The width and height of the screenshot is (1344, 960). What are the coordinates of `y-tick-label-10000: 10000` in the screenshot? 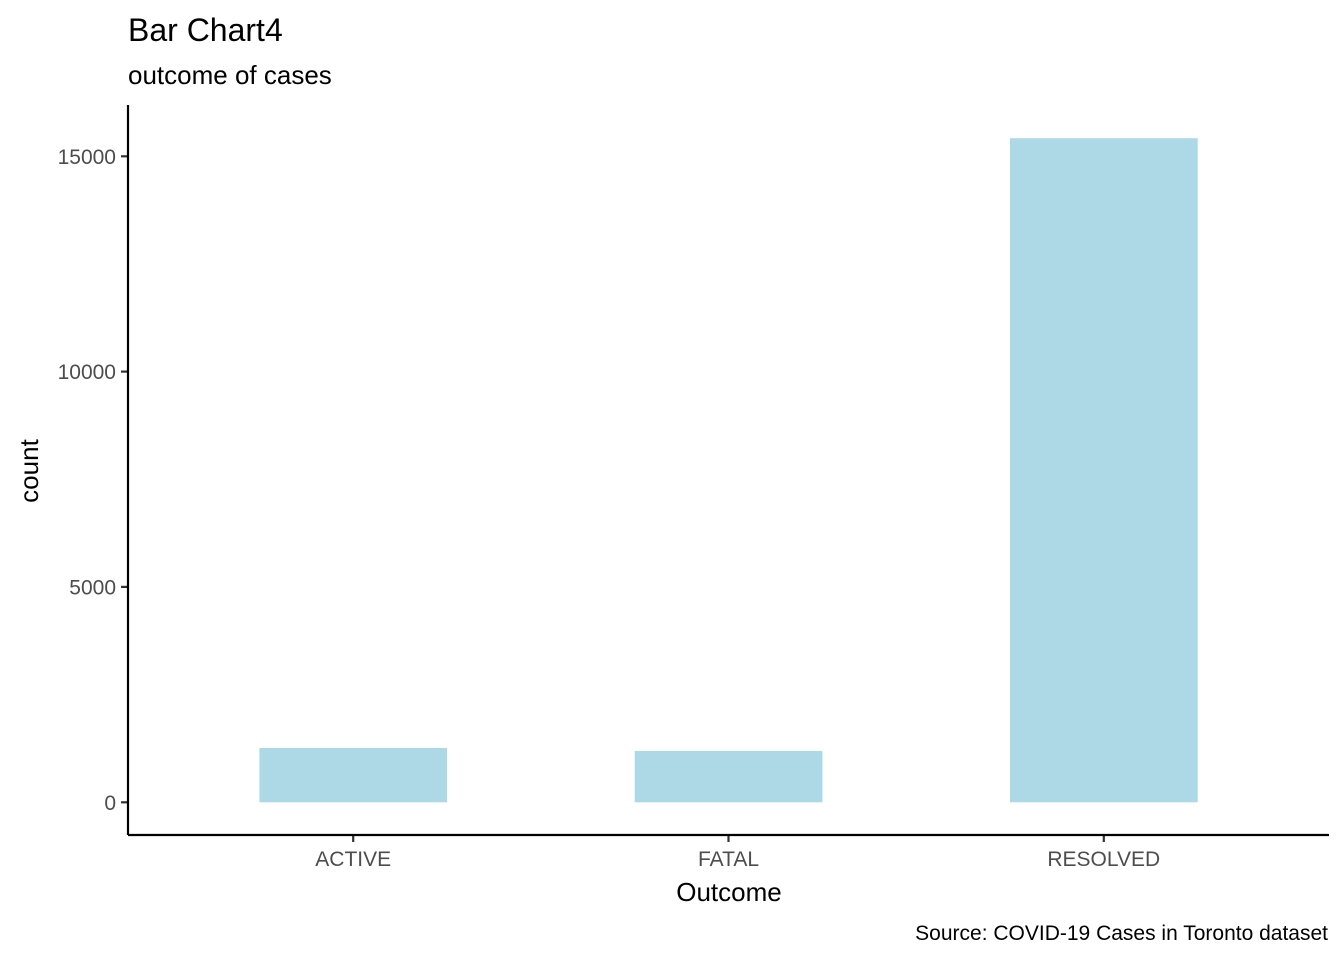 It's located at (87, 372).